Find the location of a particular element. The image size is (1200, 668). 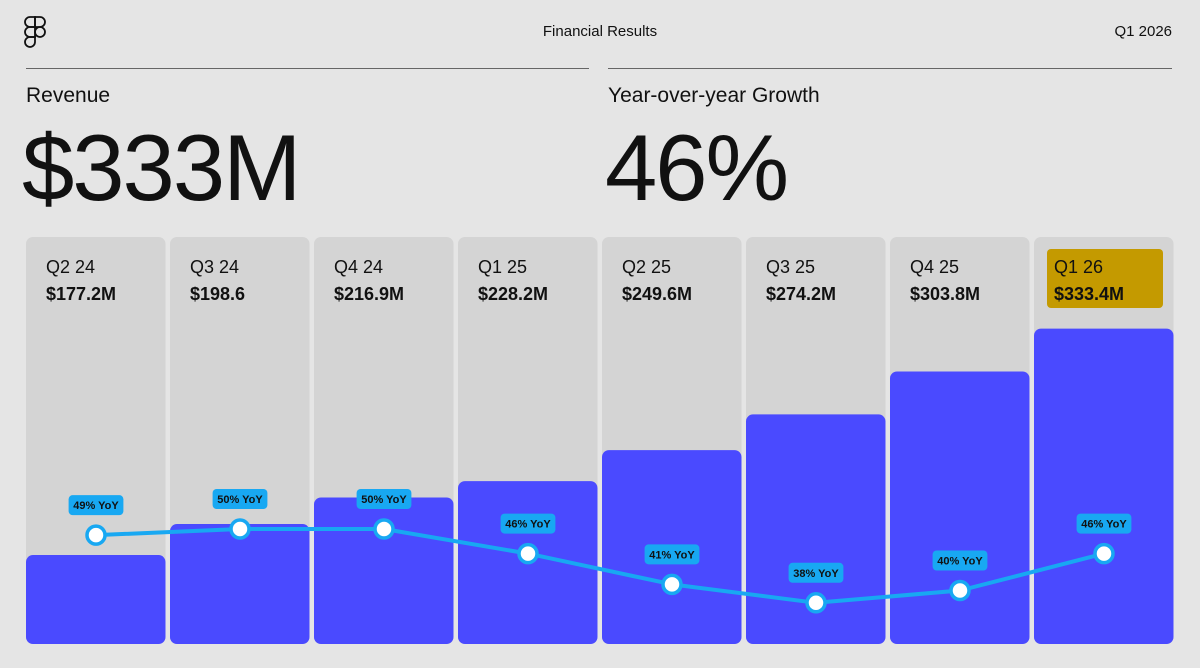

divider-left is located at coordinates (307, 68).